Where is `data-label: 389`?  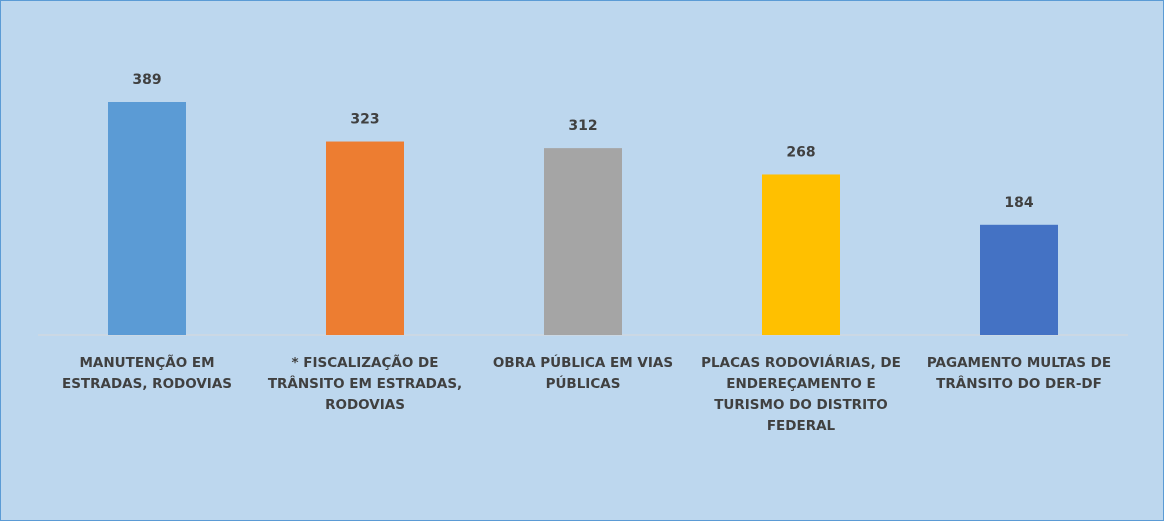 data-label: 389 is located at coordinates (146, 80).